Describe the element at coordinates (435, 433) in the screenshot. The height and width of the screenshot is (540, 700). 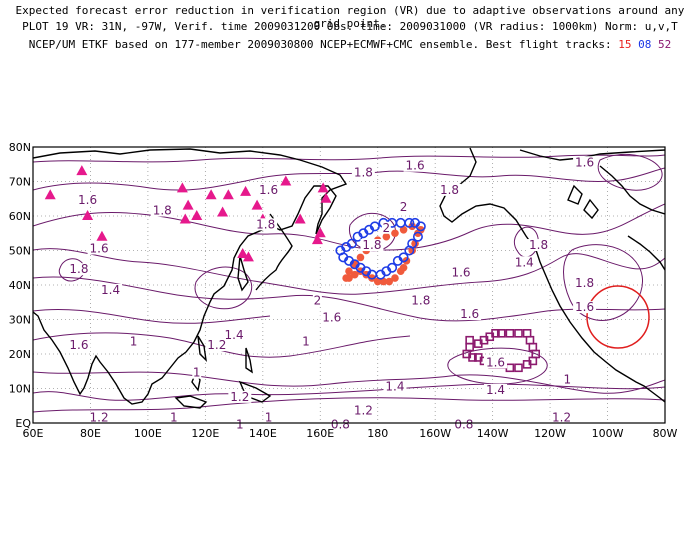
I see `lon-tick-label: 160W` at that location.